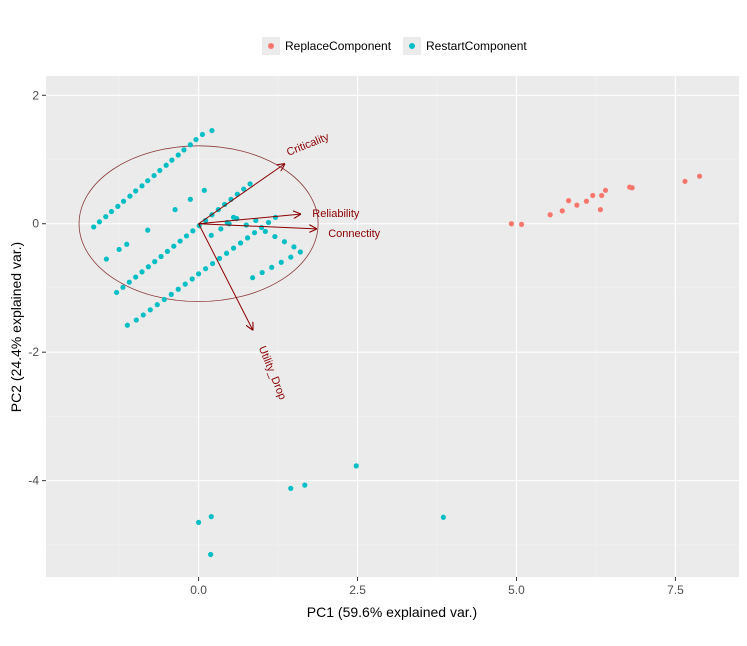 The height and width of the screenshot is (646, 747). What do you see at coordinates (249, 219) in the screenshot?
I see `arrow-reliability` at bounding box center [249, 219].